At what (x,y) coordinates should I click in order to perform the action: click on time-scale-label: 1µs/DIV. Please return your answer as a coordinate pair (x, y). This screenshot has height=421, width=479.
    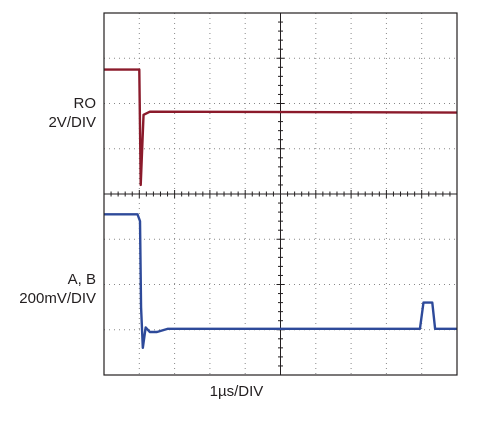
    Looking at the image, I should click on (236, 391).